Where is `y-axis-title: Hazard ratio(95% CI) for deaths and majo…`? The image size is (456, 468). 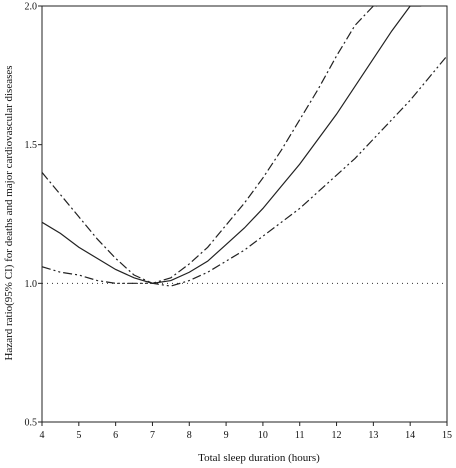
y-axis-title: Hazard ratio(95% CI) for deaths and majo… is located at coordinates (9, 212).